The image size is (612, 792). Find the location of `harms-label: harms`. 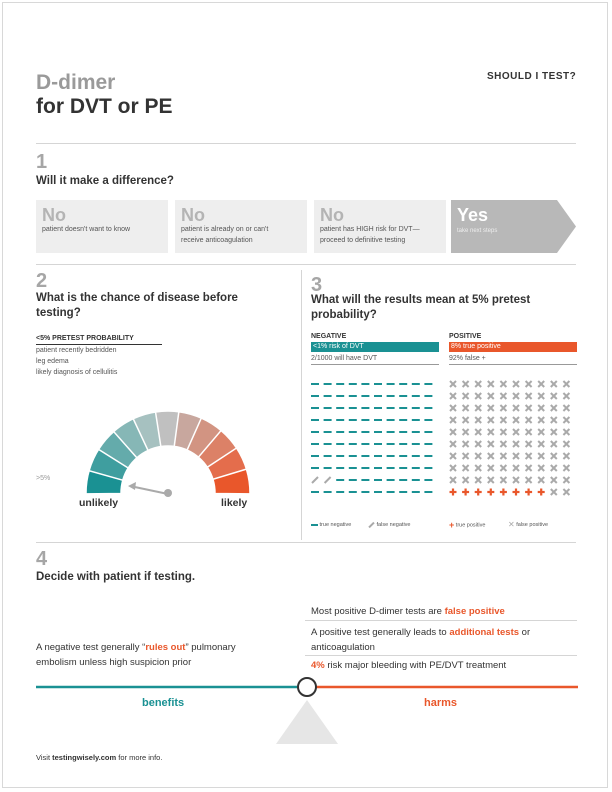

harms-label: harms is located at coordinates (441, 703).